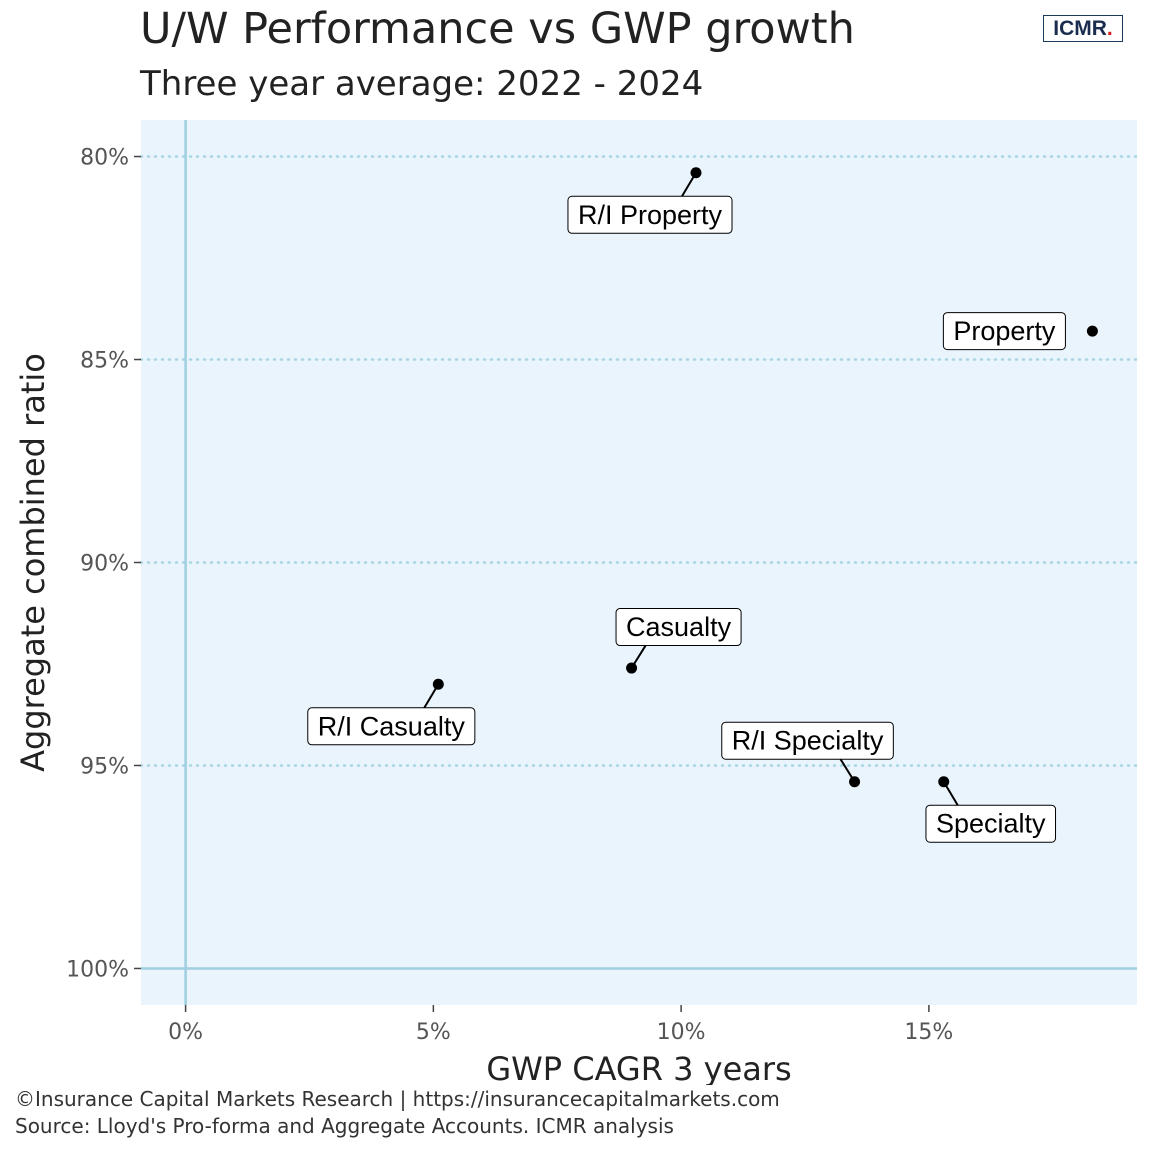  I want to click on chart-title: U/W Performance vs GWP growth, so click(497, 29).